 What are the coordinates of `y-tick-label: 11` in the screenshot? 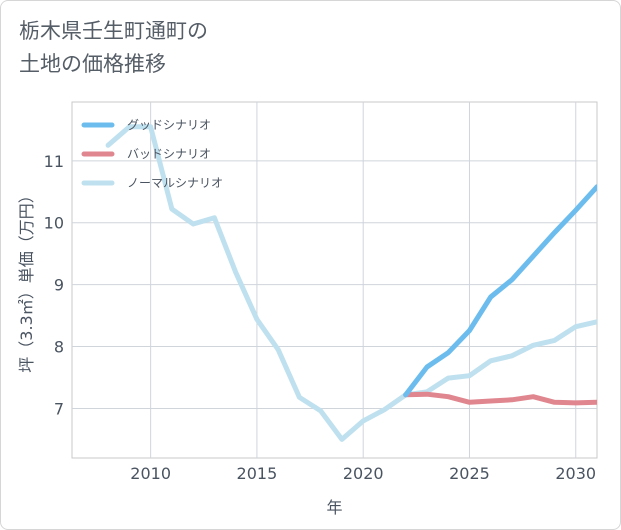 It's located at (54, 161).